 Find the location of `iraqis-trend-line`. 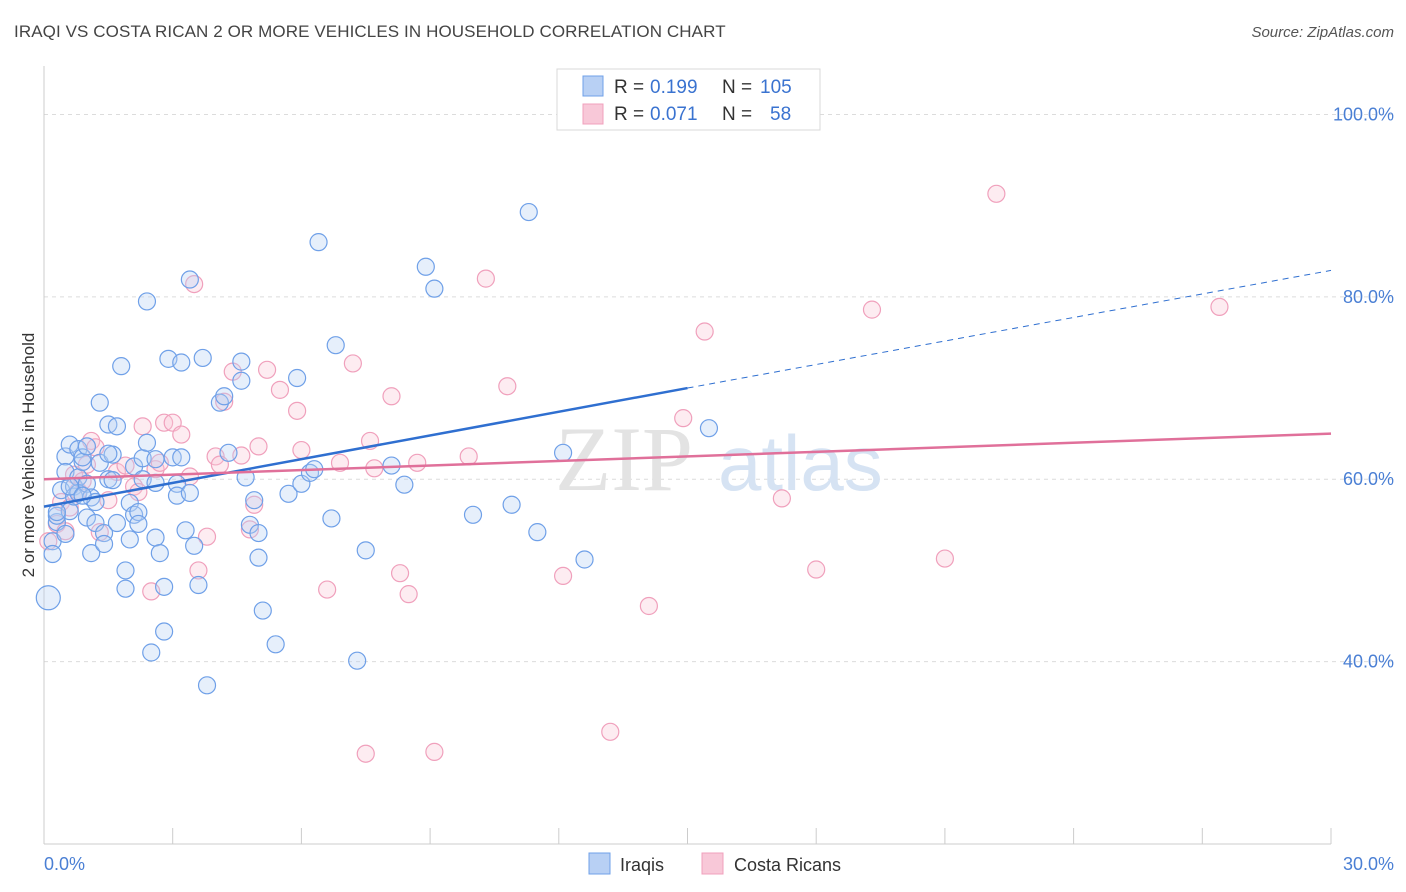

iraqis-trend-line is located at coordinates (365, 447).